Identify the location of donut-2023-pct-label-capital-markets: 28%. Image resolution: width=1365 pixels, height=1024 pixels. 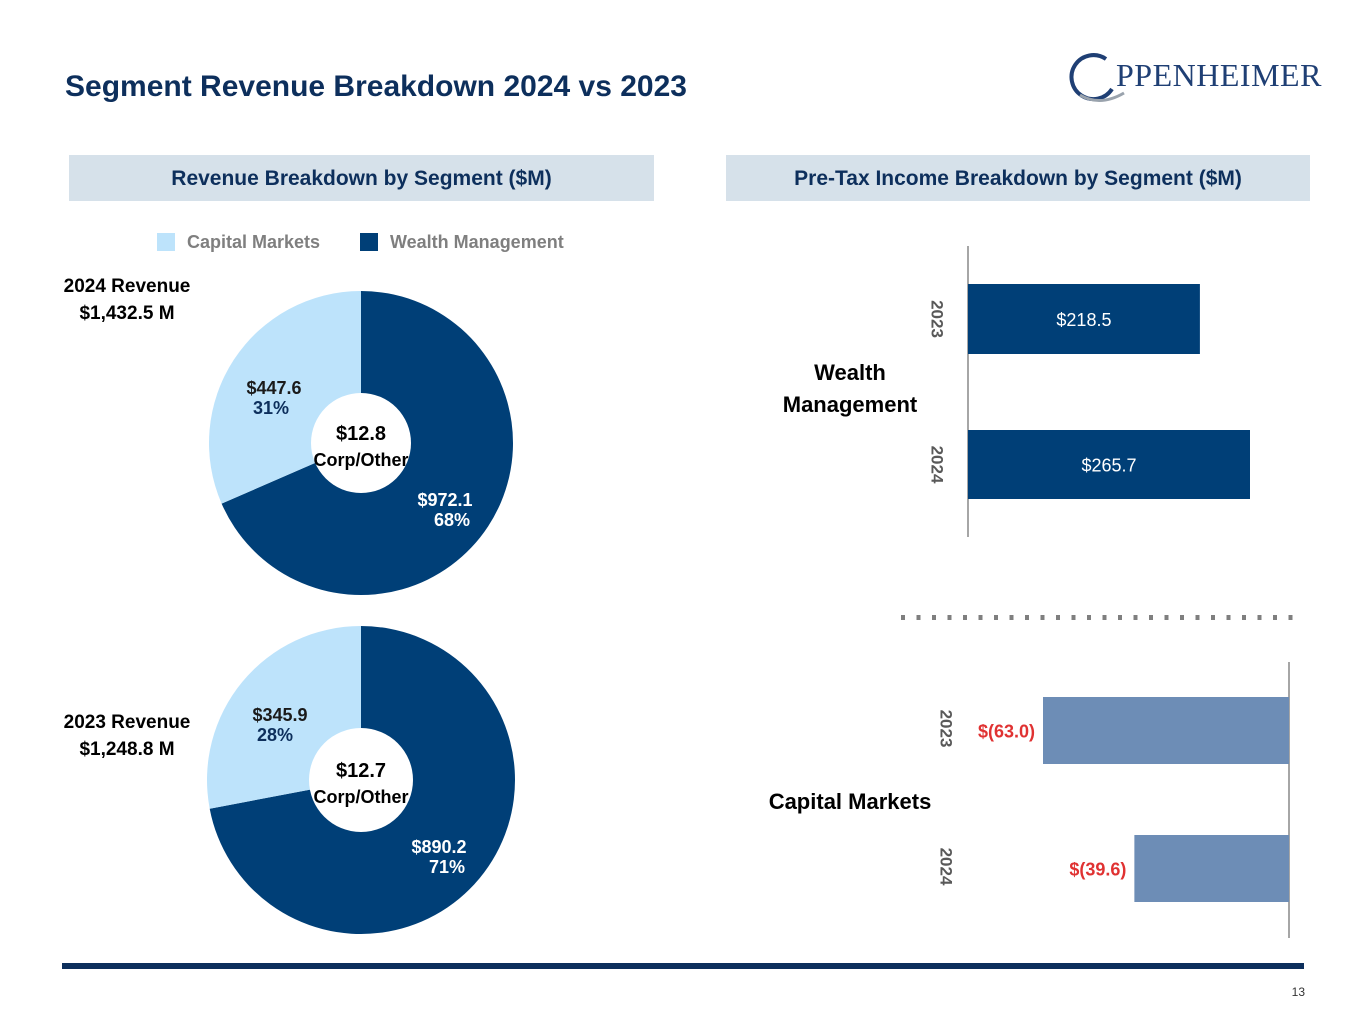
(275, 735).